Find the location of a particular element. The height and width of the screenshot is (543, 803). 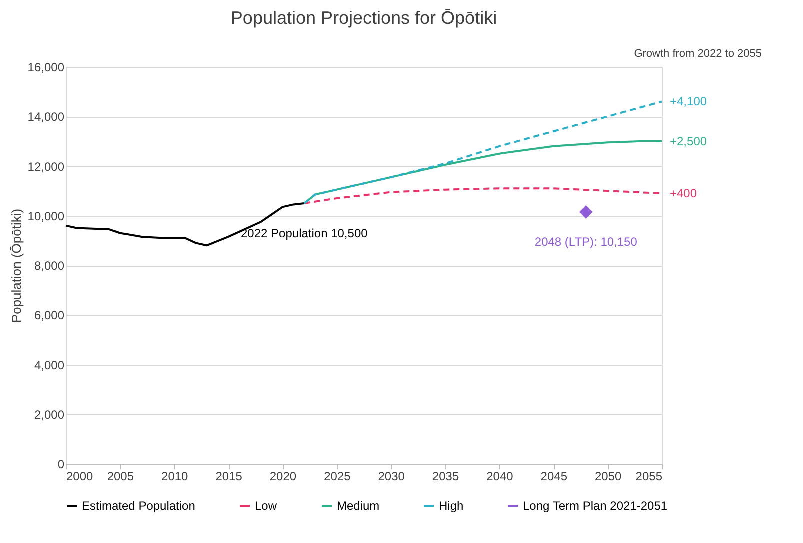

legend-label: Low is located at coordinates (266, 506).